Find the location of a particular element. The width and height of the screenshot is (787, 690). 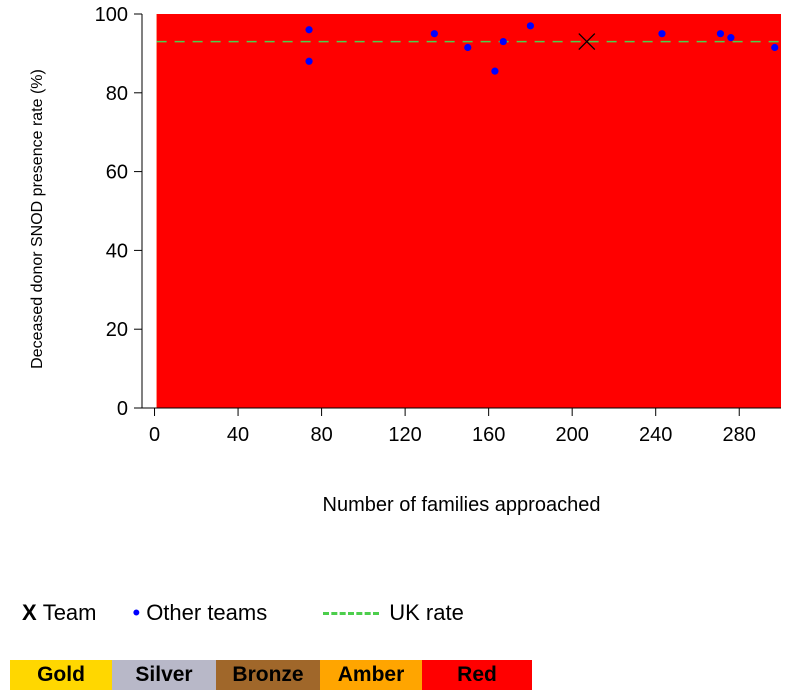

legend-uk-rate-label: UK rate is located at coordinates (426, 612).